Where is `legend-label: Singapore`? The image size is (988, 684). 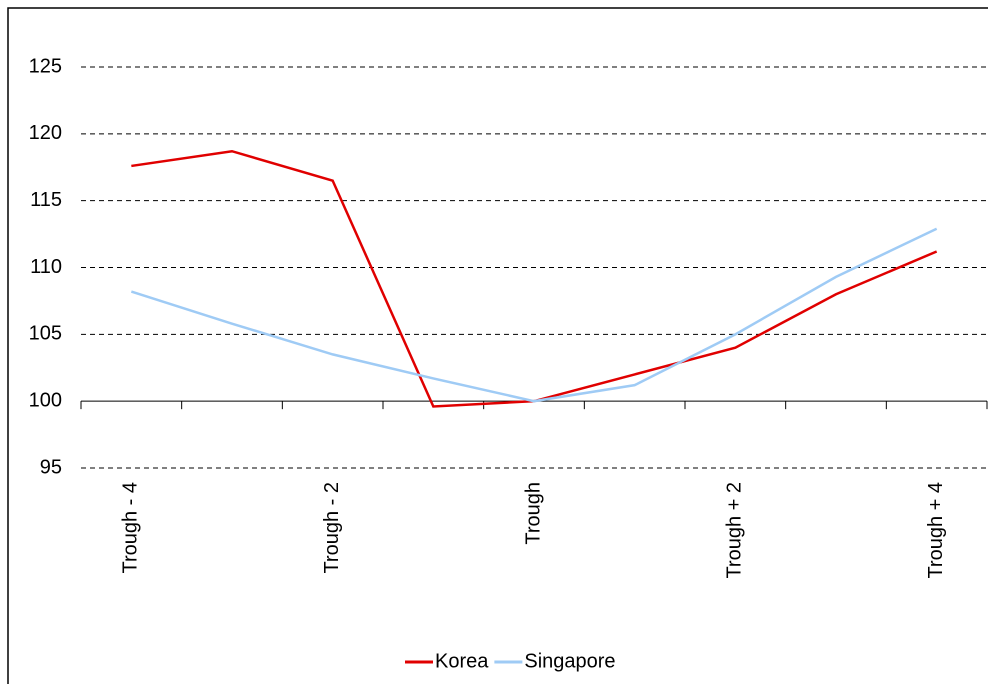
legend-label: Singapore is located at coordinates (569, 661).